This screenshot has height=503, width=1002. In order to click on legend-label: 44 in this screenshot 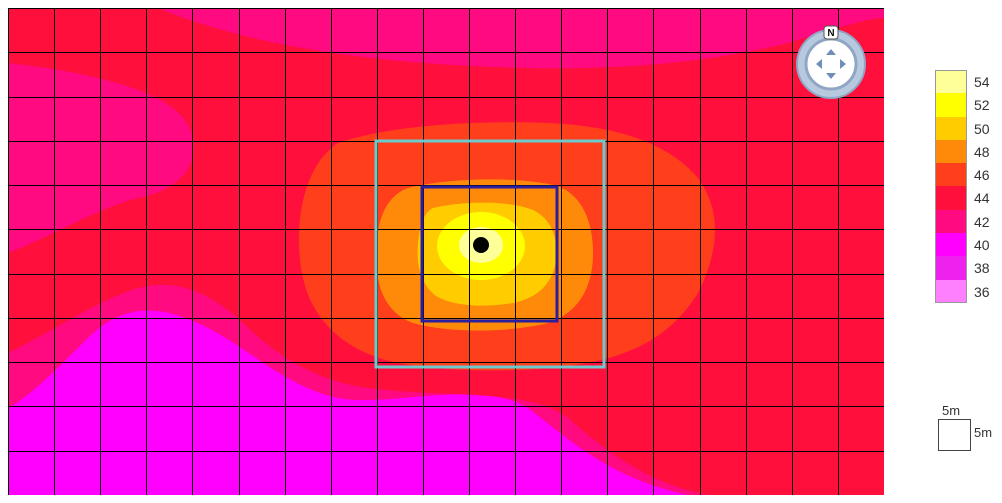, I will do `click(982, 198)`.